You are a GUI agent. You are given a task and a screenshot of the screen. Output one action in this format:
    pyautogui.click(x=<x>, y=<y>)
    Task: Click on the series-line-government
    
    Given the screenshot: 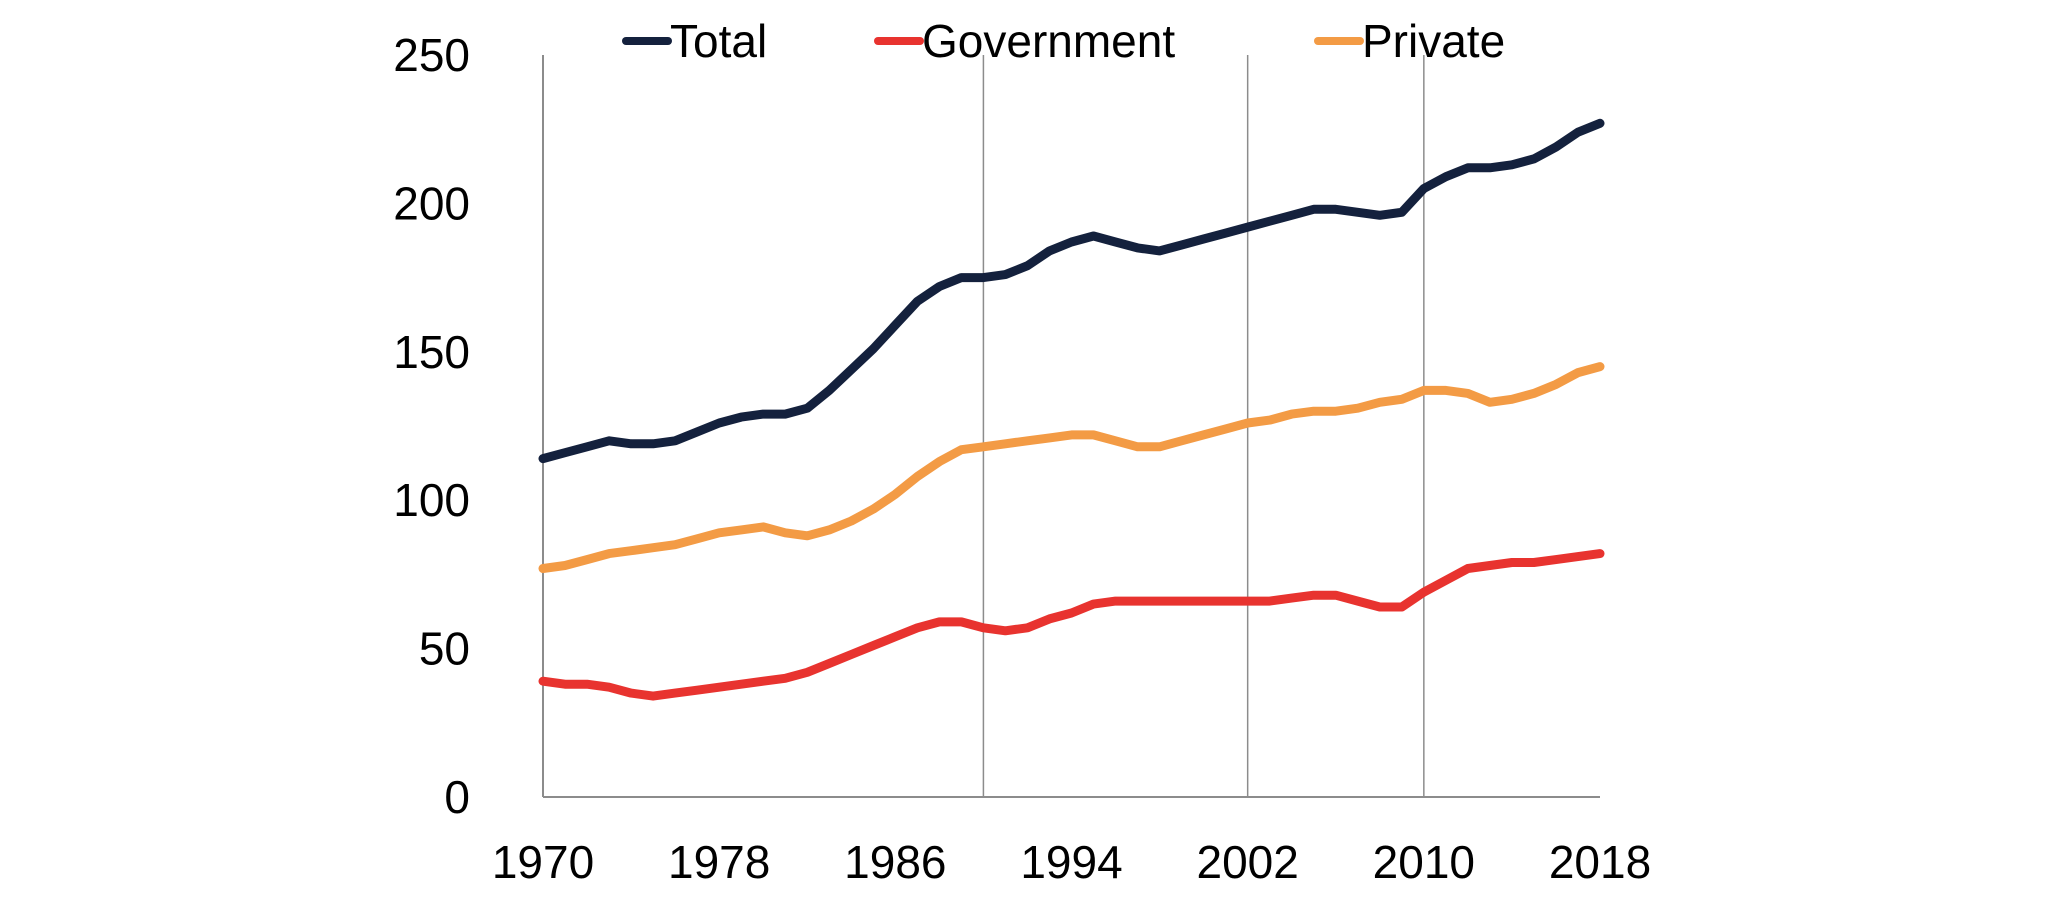 What is the action you would take?
    pyautogui.click(x=1071, y=625)
    